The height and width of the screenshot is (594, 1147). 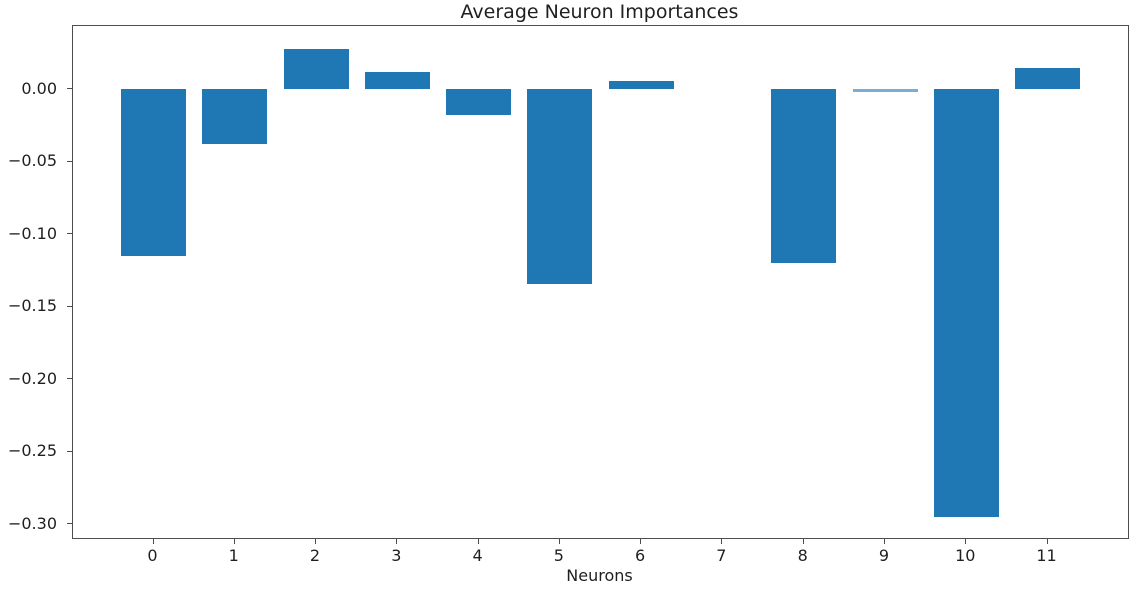 What do you see at coordinates (152, 555) in the screenshot?
I see `x-tick-label: 0` at bounding box center [152, 555].